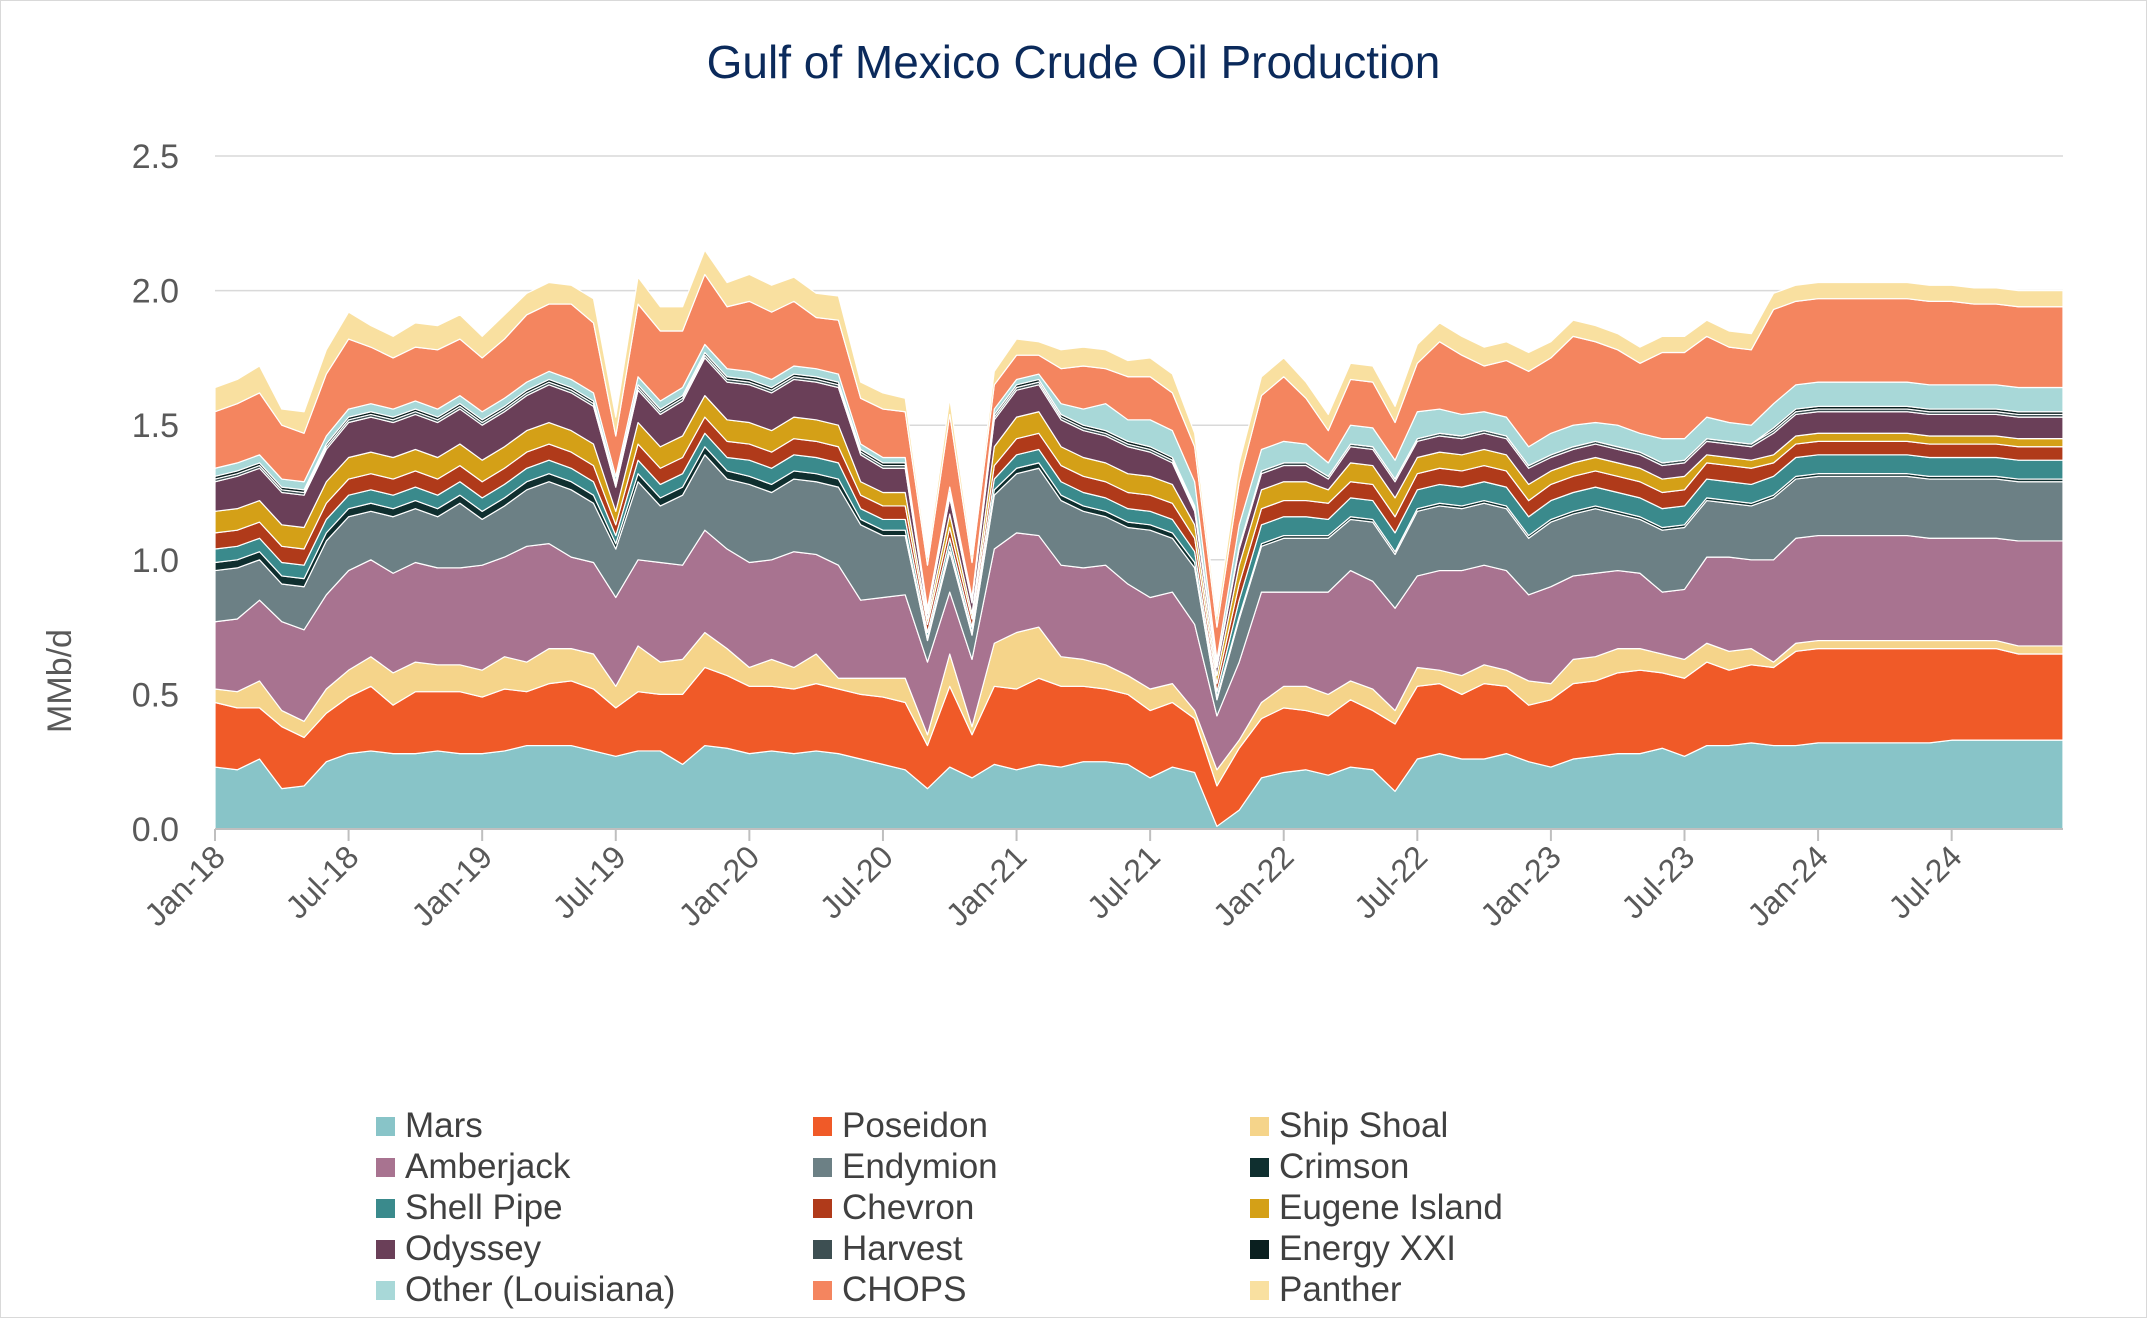  What do you see at coordinates (589, 881) in the screenshot?
I see `x-tick-label: Jul-19` at bounding box center [589, 881].